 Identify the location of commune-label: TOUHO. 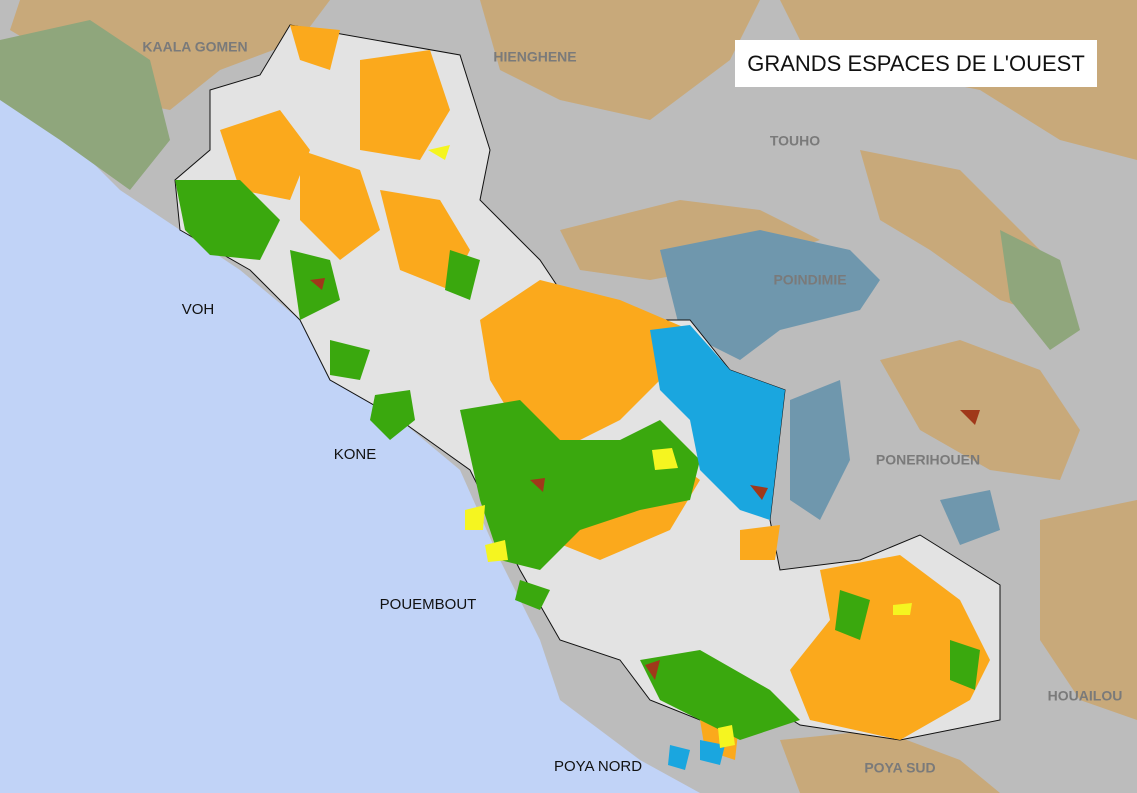
(795, 141).